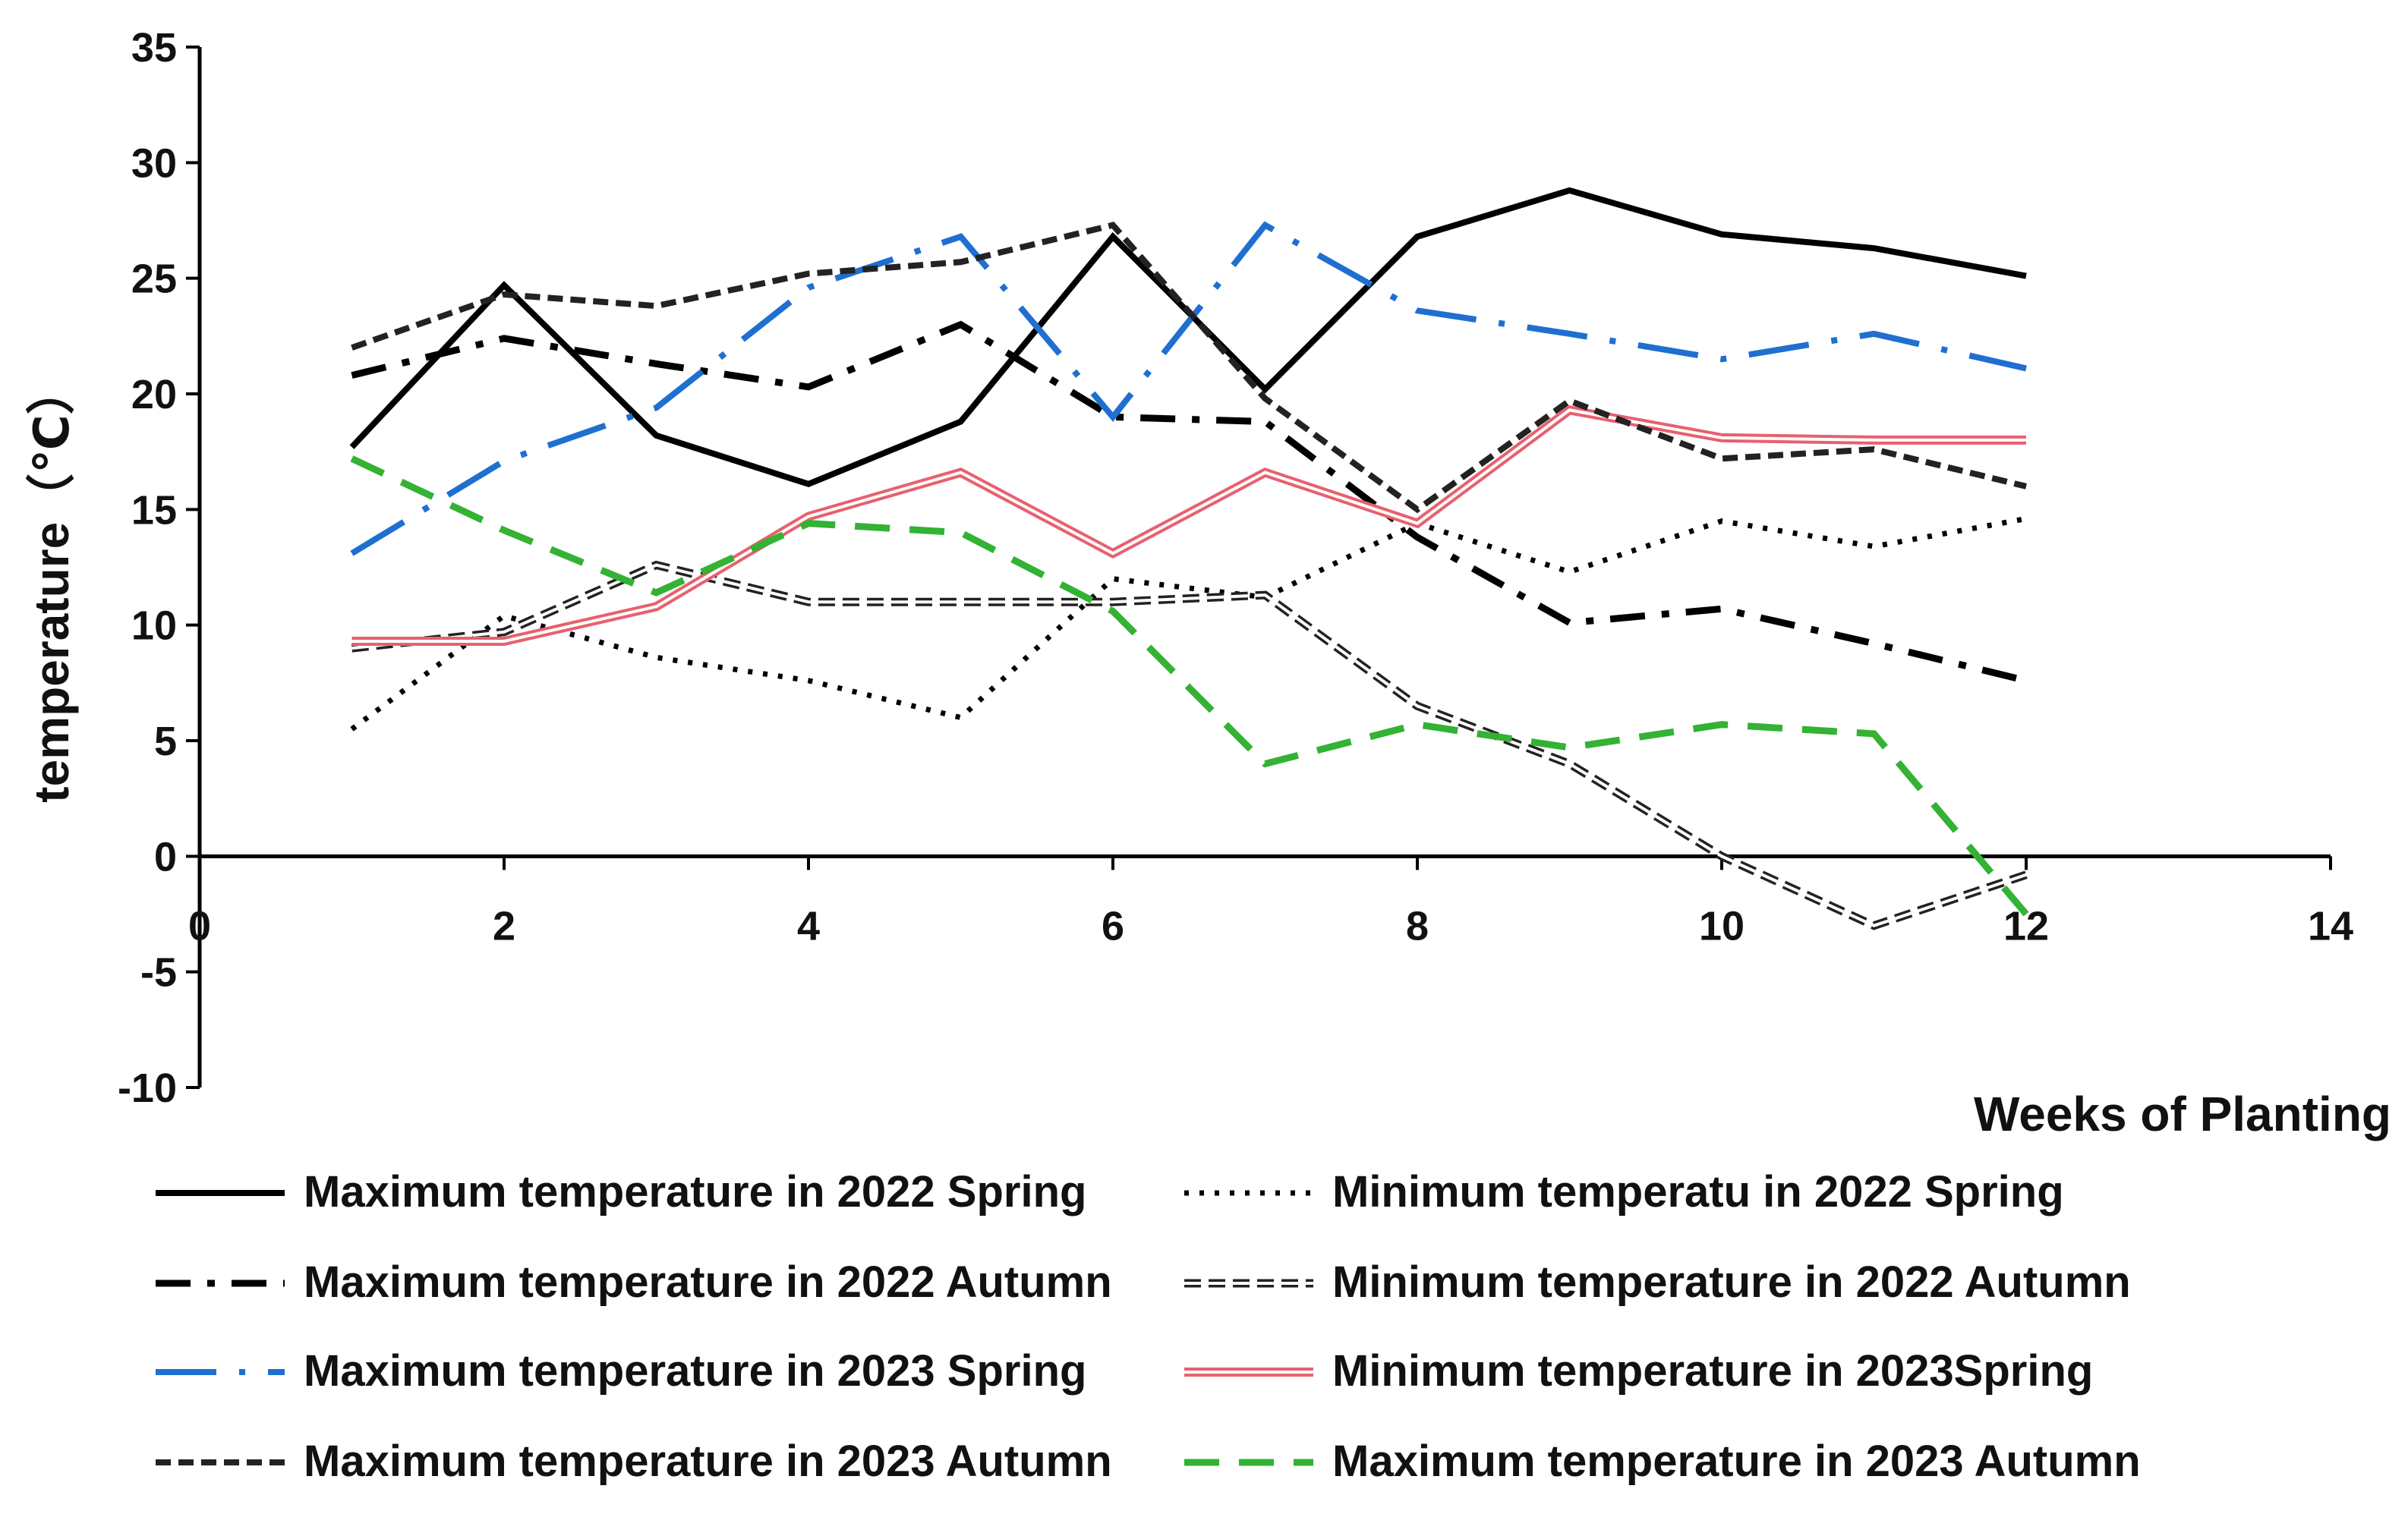  Describe the element at coordinates (695, 1192) in the screenshot. I see `legend-label: Maximum temperature in 2022 Spring` at that location.